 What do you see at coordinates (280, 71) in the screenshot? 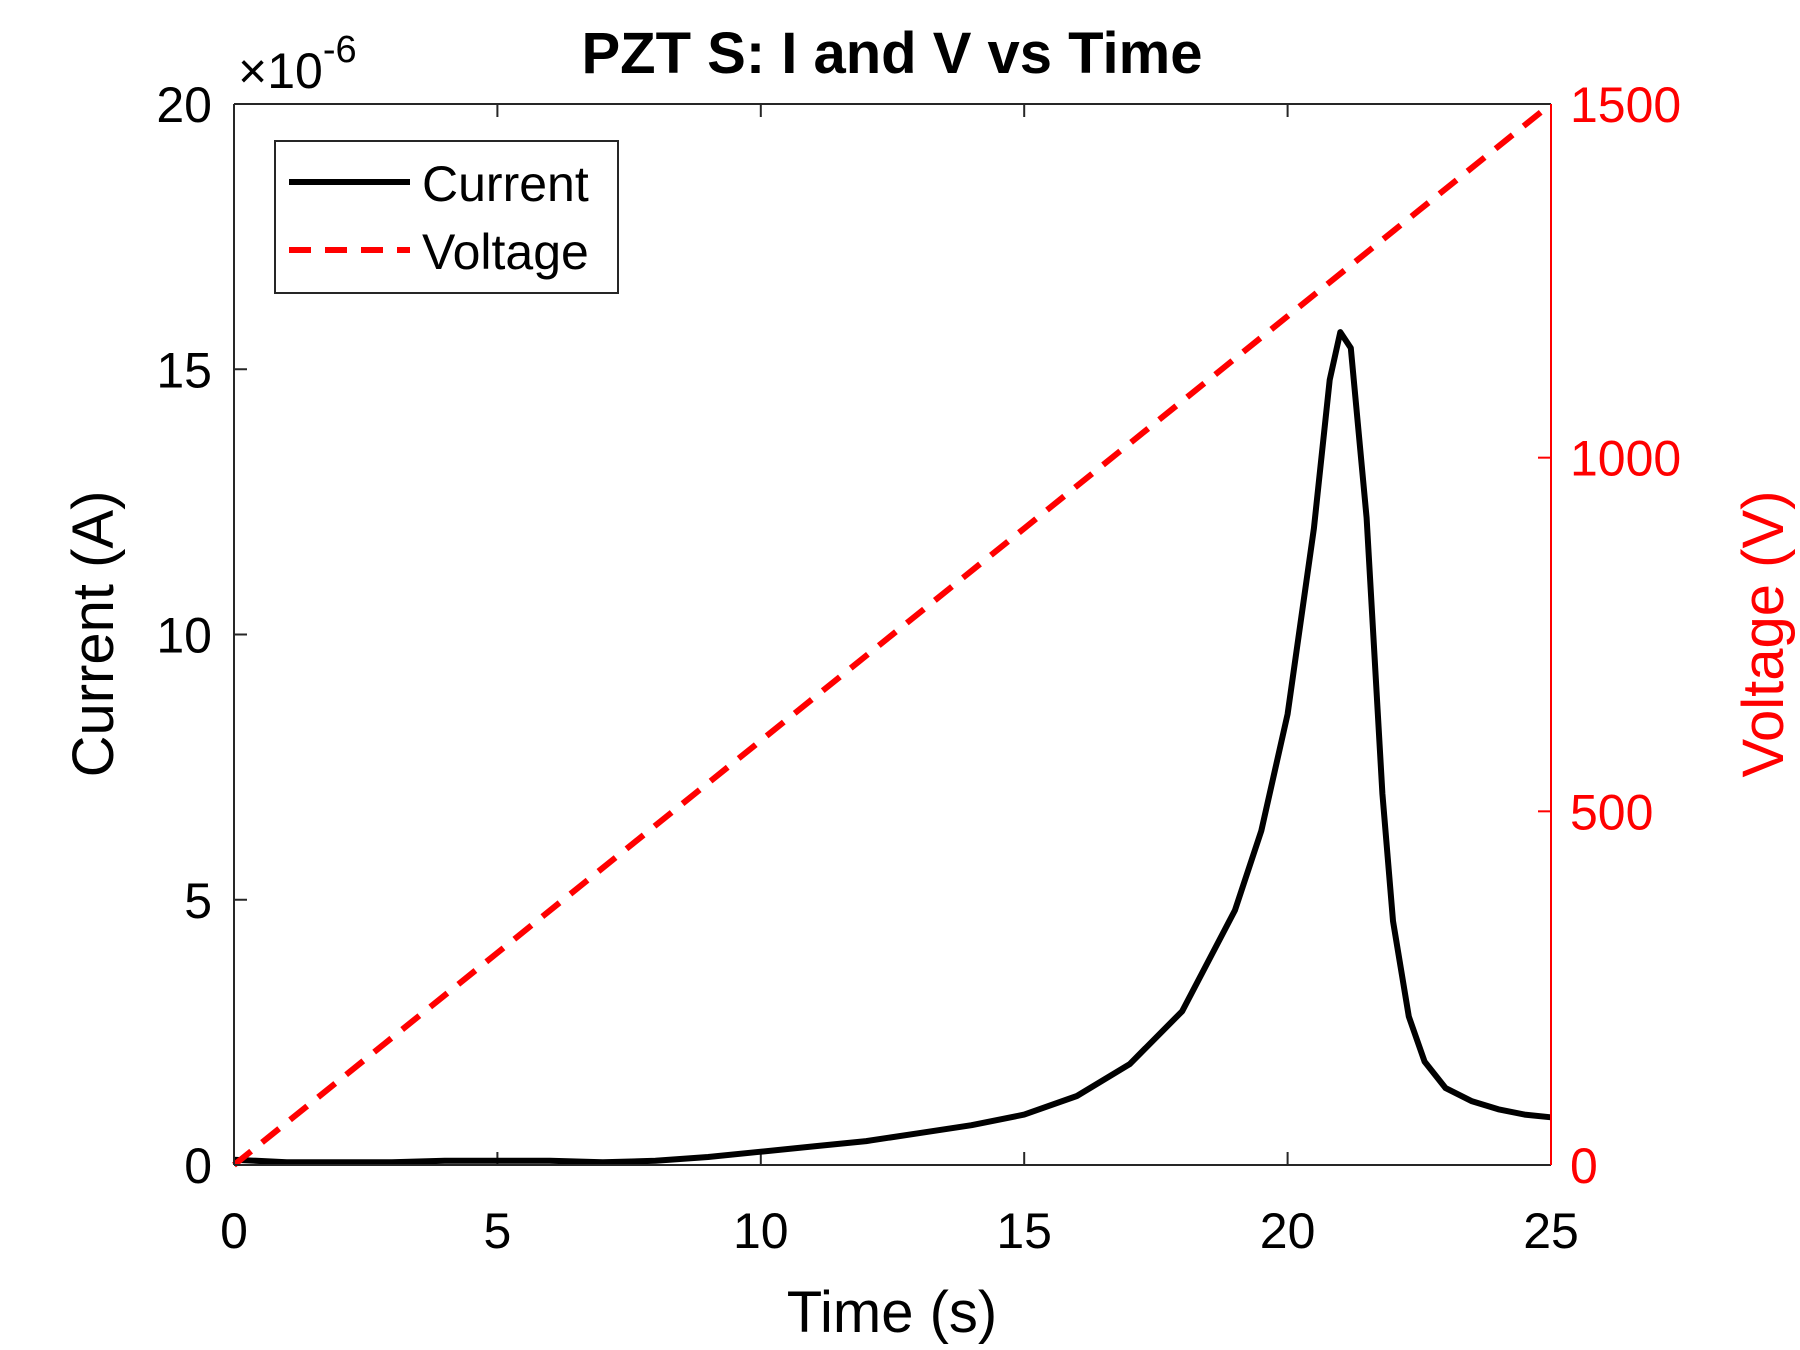
I see `y-left-exponent-base: ×10` at bounding box center [280, 71].